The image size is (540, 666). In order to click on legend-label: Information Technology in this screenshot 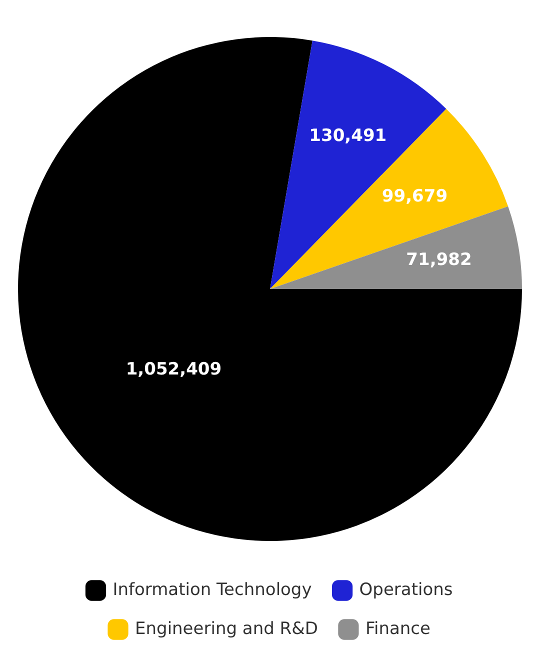, I will do `click(212, 590)`.